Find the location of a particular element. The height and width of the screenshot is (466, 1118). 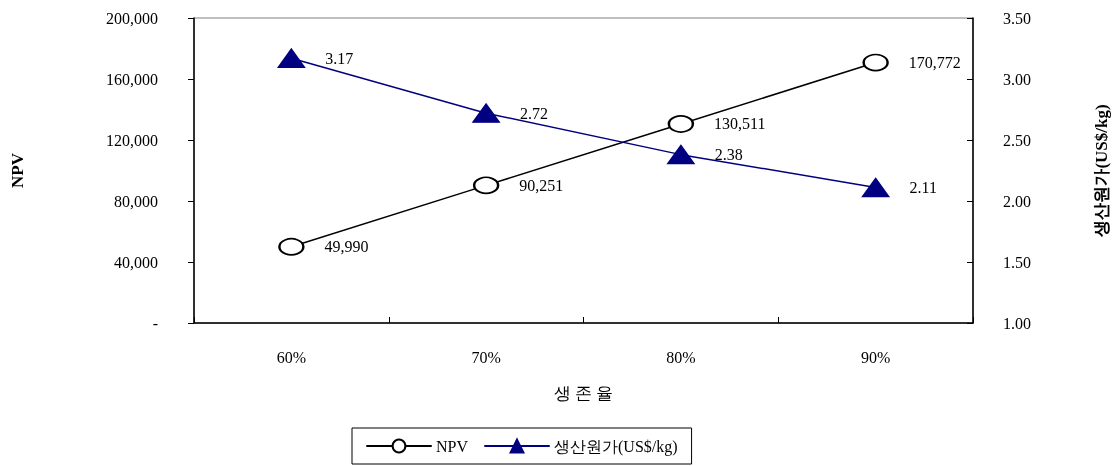

data-label: 130,511 is located at coordinates (740, 124).